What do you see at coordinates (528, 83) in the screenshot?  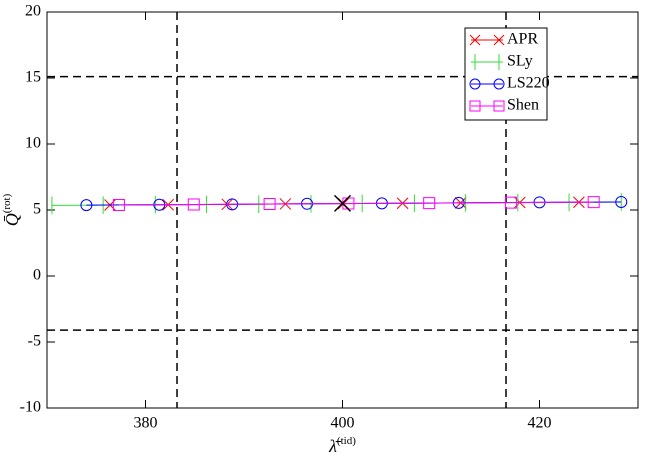 I see `legend-label: LS220` at bounding box center [528, 83].